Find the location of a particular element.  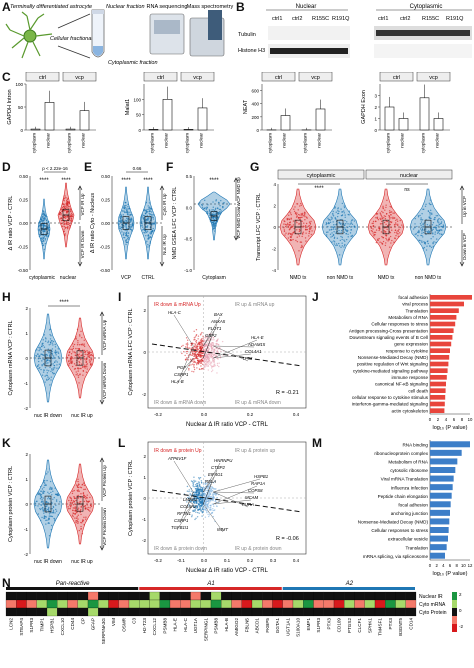

gene-label: CP is located at coordinates (82, 621).